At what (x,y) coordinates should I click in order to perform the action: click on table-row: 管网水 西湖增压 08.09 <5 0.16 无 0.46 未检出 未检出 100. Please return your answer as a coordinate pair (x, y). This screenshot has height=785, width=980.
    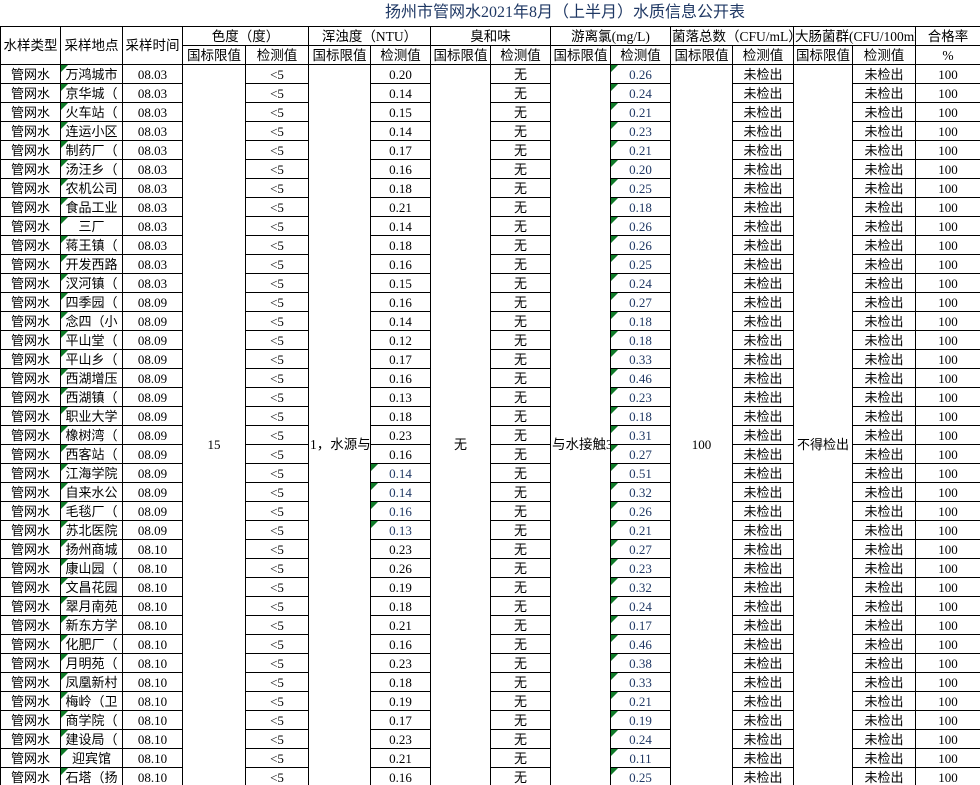
    Looking at the image, I should click on (490, 378).